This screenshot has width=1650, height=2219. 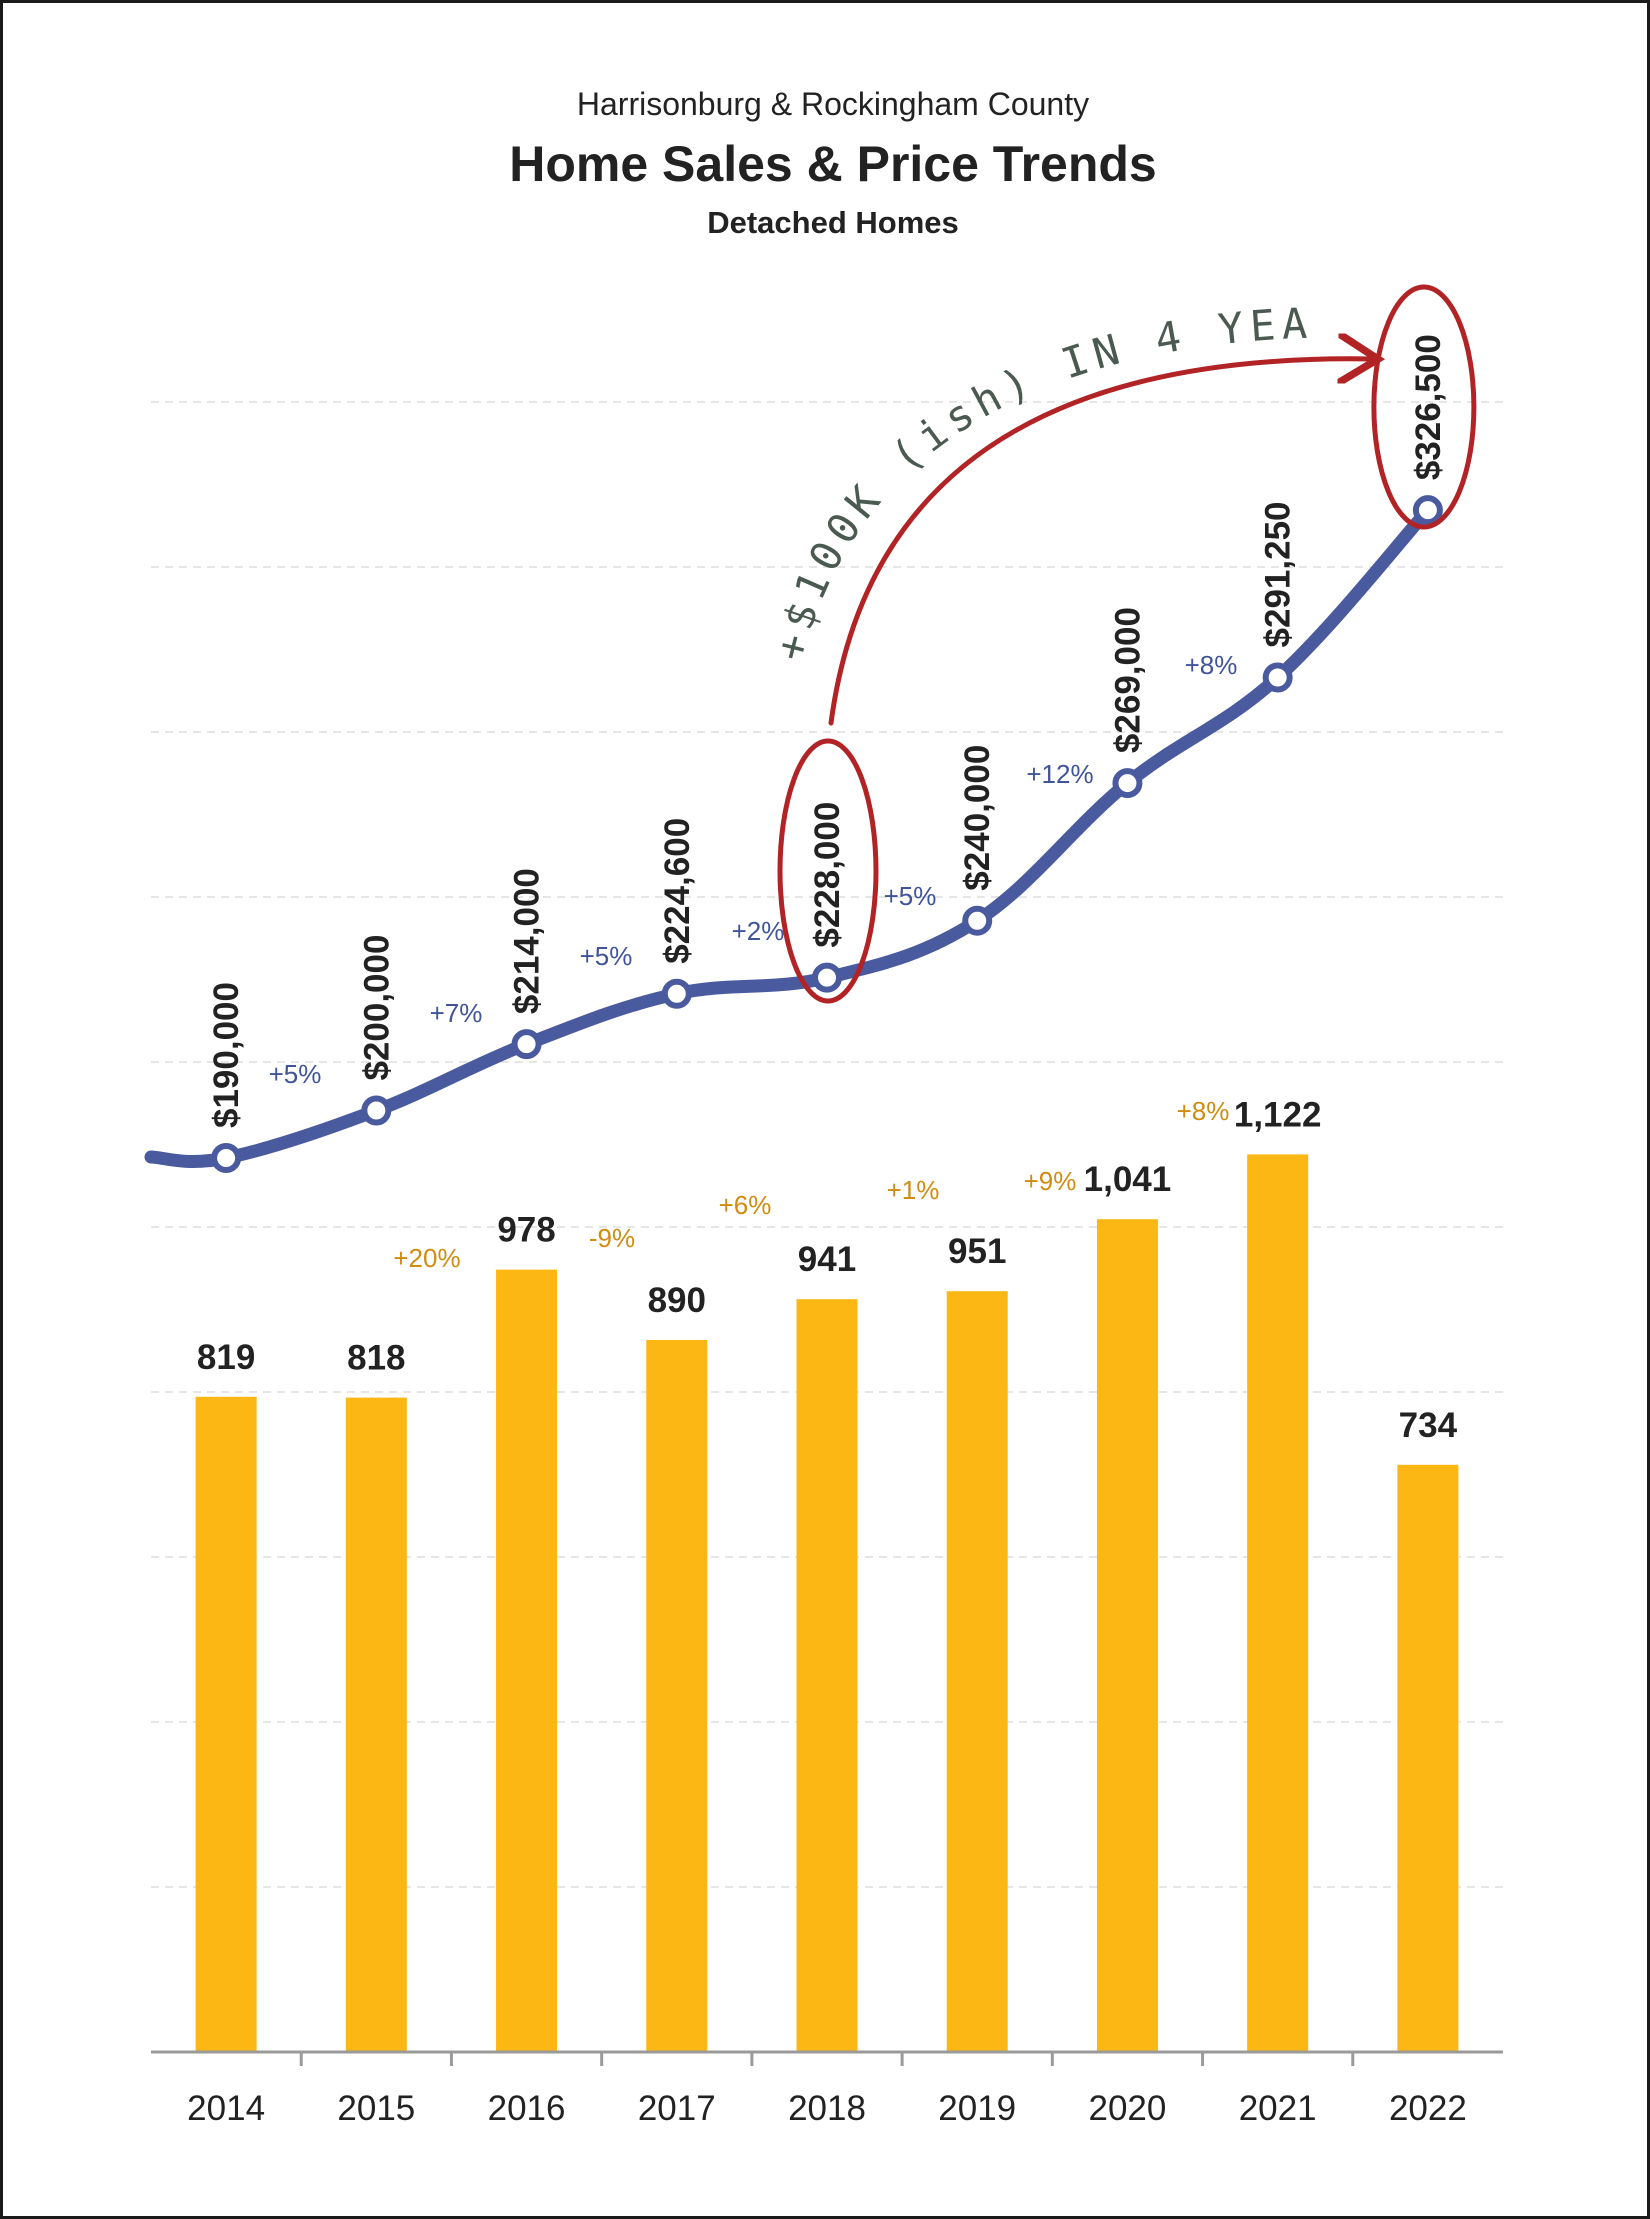 I want to click on bar-2016, so click(x=527, y=1660).